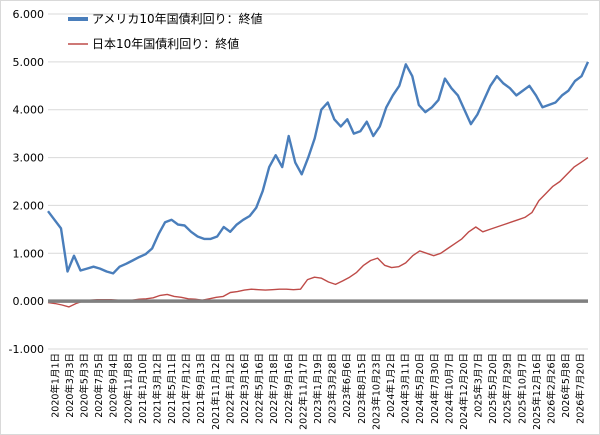 Image resolution: width=600 pixels, height=435 pixels. I want to click on y-tick-label: -1.000, so click(26, 349).